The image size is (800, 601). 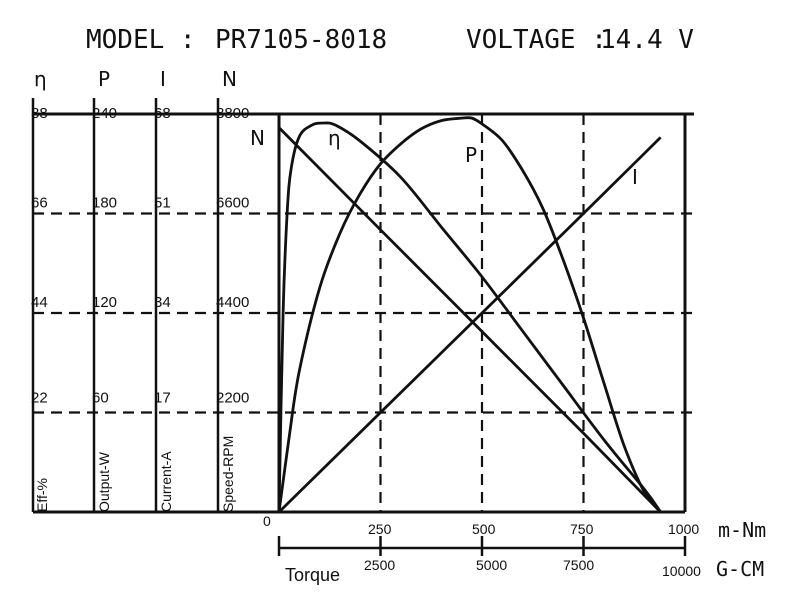 I want to click on x2-tick-2500: 2500, so click(x=379, y=565).